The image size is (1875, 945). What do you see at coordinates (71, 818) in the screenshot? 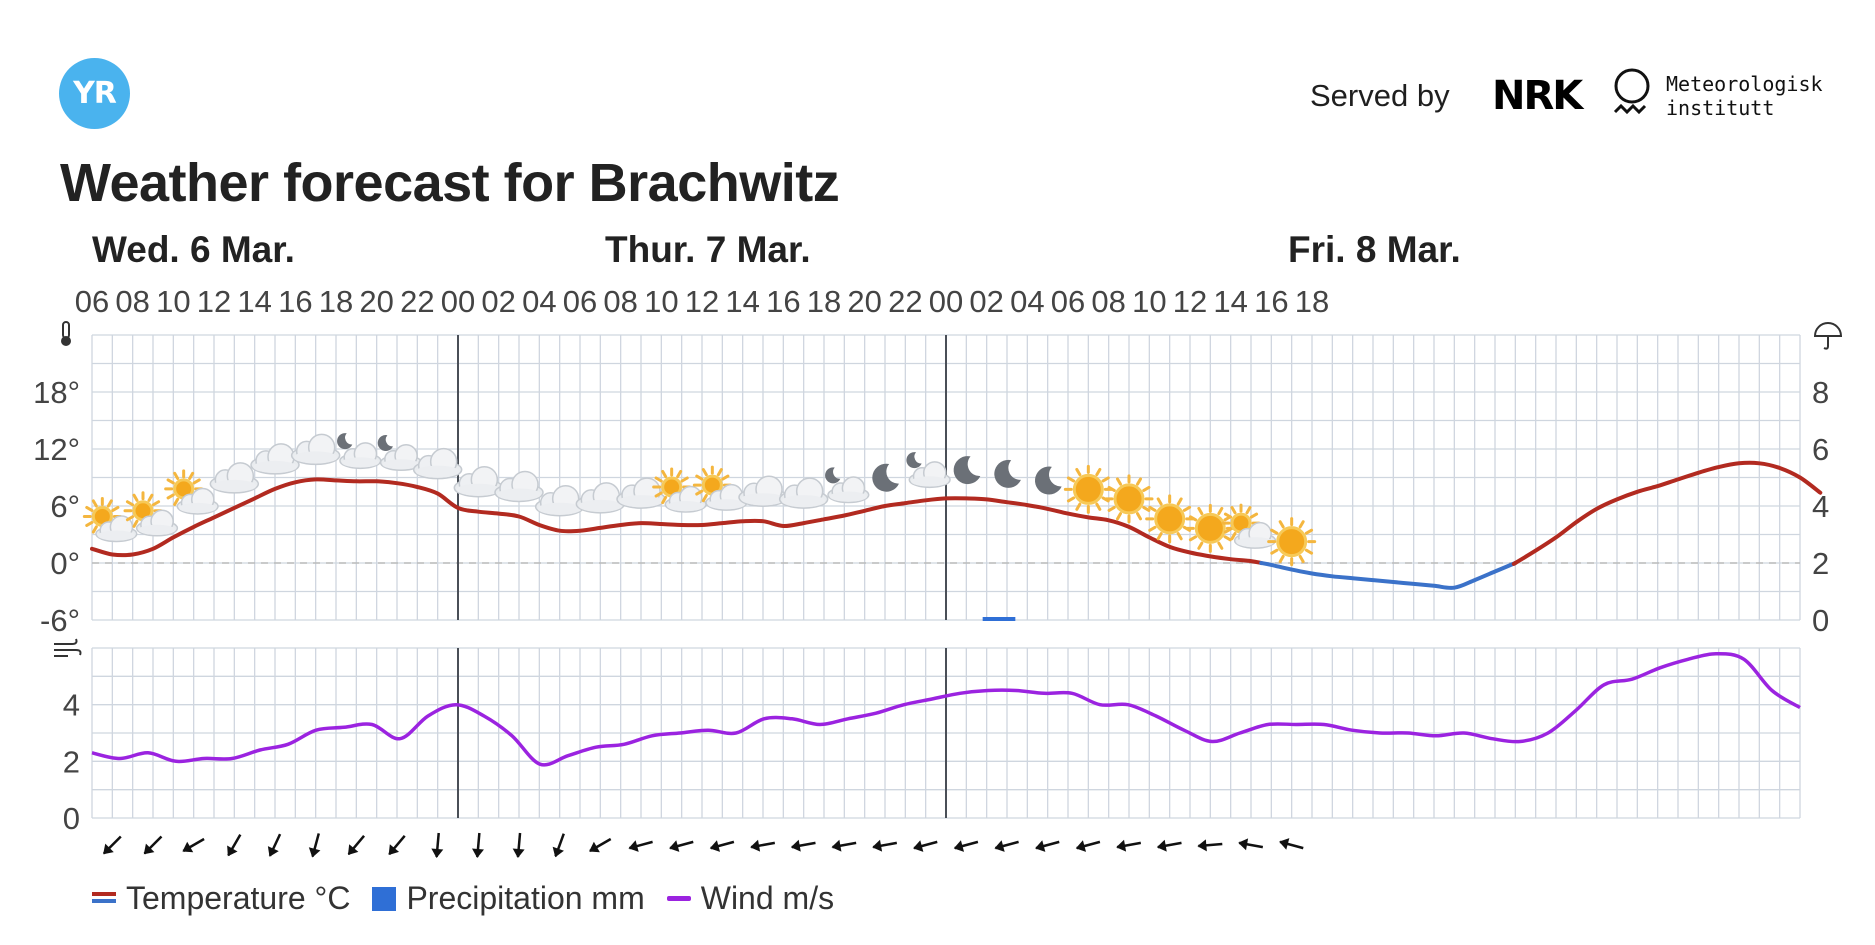
I see `y-wind-tick: 0` at bounding box center [71, 818].